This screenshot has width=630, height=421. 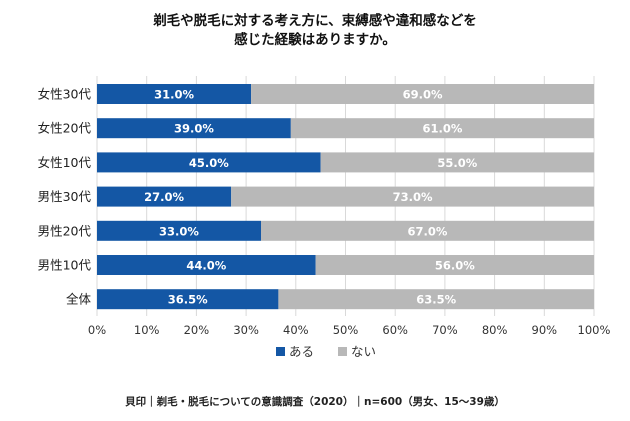 I want to click on data-label: 44.0%, so click(x=206, y=266).